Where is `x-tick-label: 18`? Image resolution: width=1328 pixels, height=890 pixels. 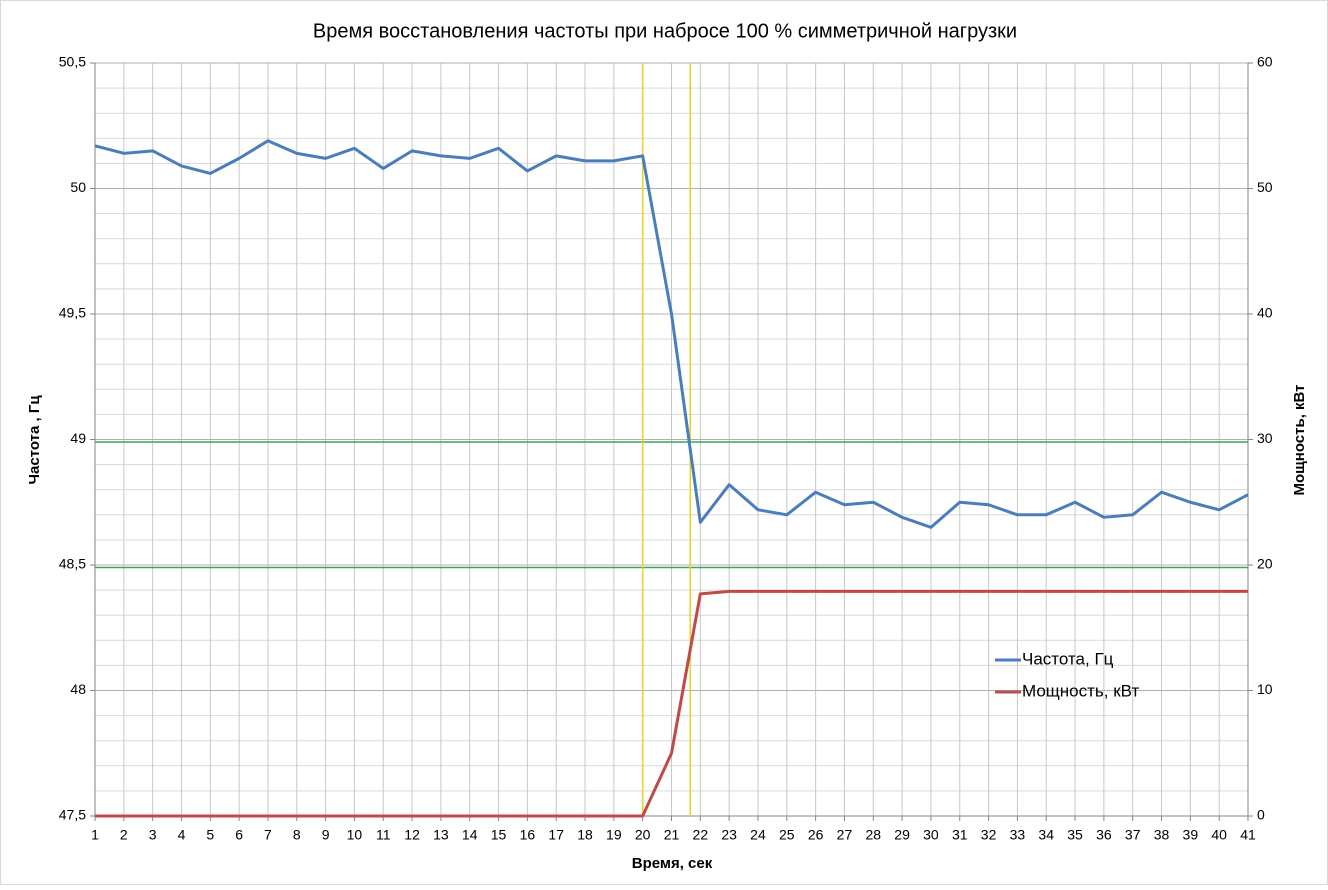
x-tick-label: 18 is located at coordinates (585, 835).